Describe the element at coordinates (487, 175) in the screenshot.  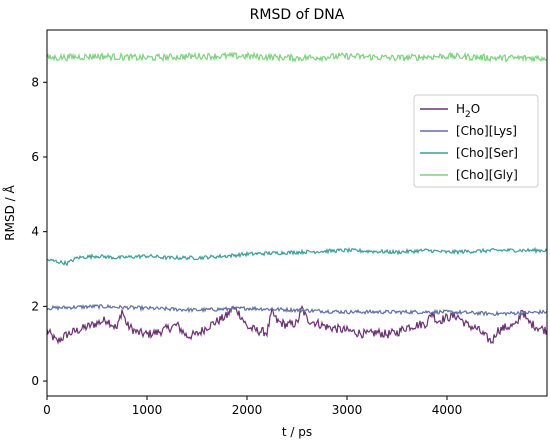
I see `legend-label-3: [Cho][Gly]` at that location.